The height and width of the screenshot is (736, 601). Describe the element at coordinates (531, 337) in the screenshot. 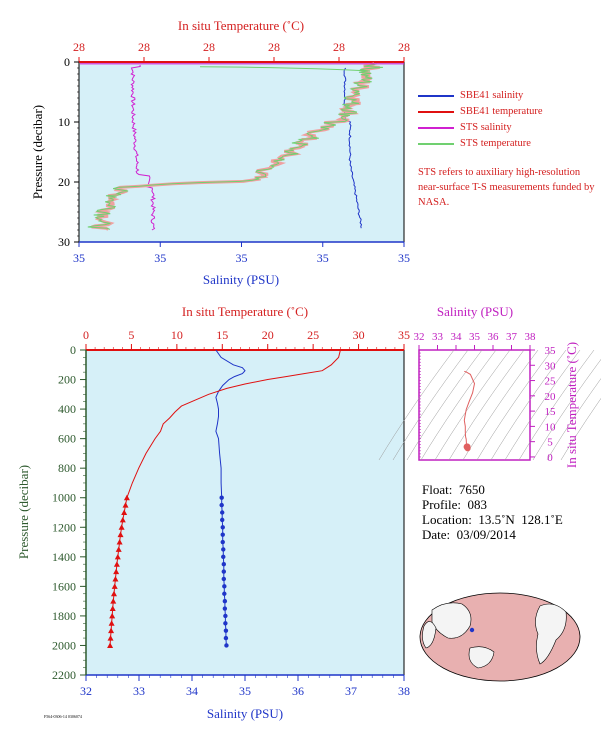

I see `ts-sal-tick-label: 38` at that location.